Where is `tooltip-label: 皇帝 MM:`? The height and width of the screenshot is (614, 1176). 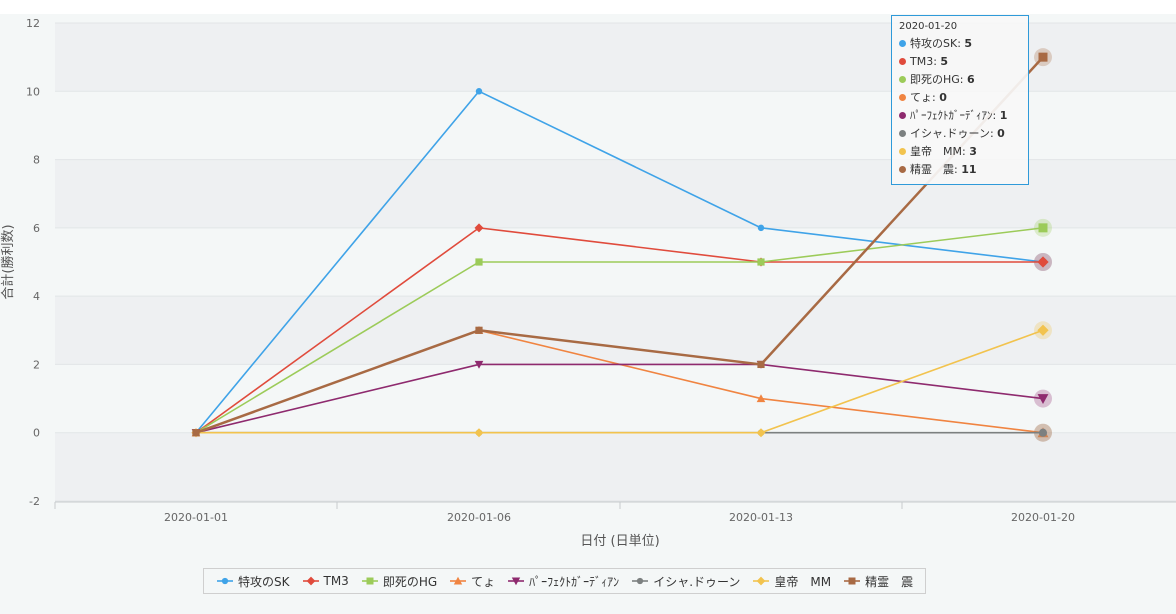 tooltip-label: 皇帝 MM: is located at coordinates (940, 151).